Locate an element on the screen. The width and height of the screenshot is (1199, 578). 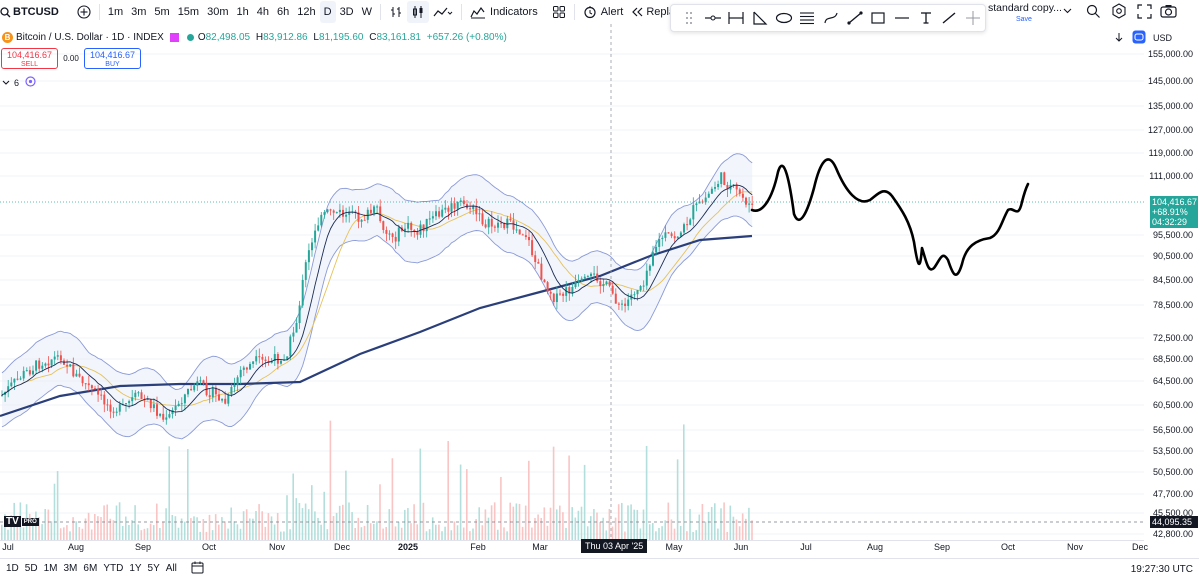
time-tick-label: Dec is located at coordinates (1140, 547).